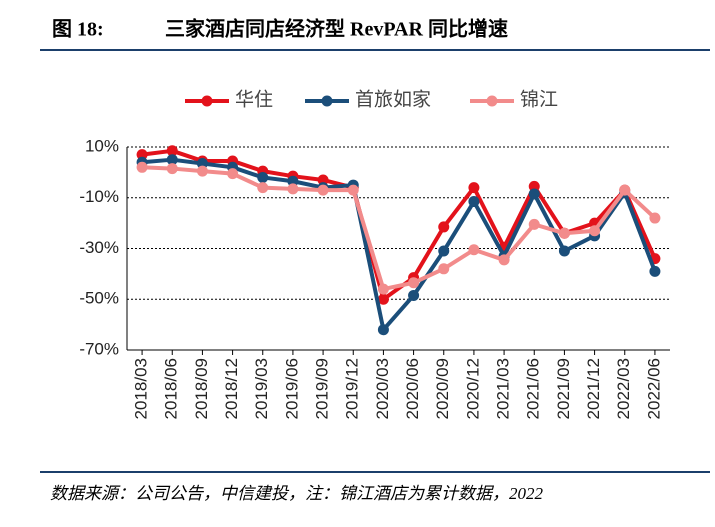  What do you see at coordinates (503, 388) in the screenshot?
I see `x-tick-label: 2021/03` at bounding box center [503, 388].